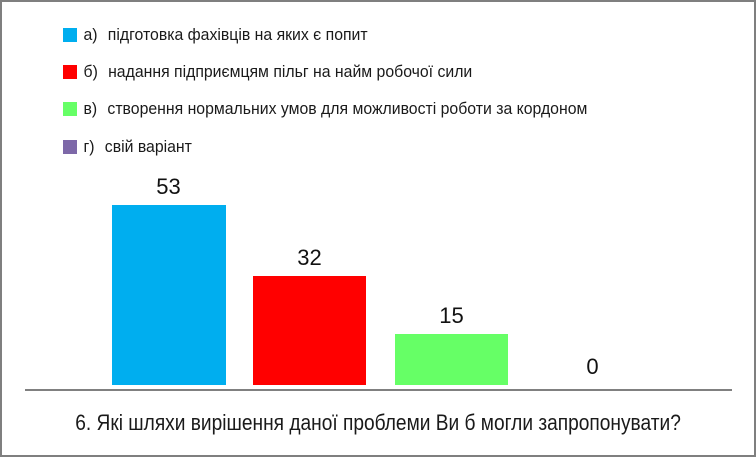 The height and width of the screenshot is (457, 756). I want to click on legend-label-g: свій варіант, so click(148, 146).